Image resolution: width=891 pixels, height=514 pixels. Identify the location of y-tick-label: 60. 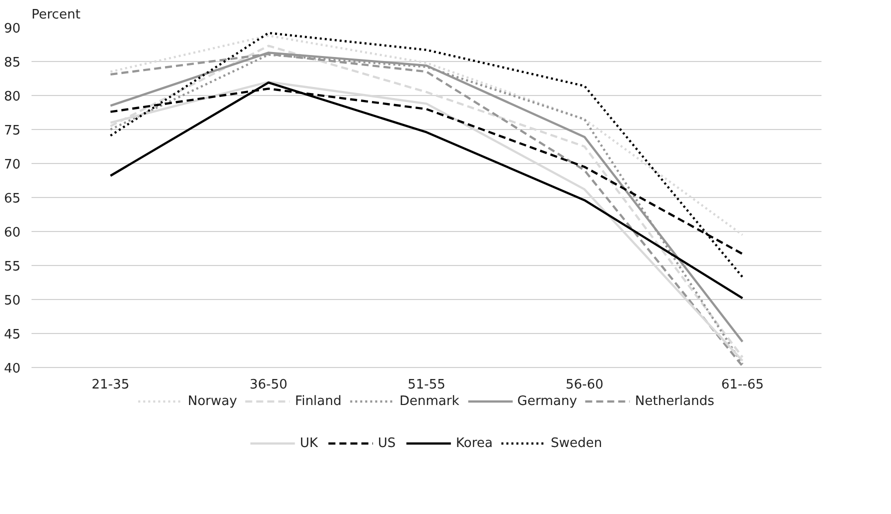
(12, 233).